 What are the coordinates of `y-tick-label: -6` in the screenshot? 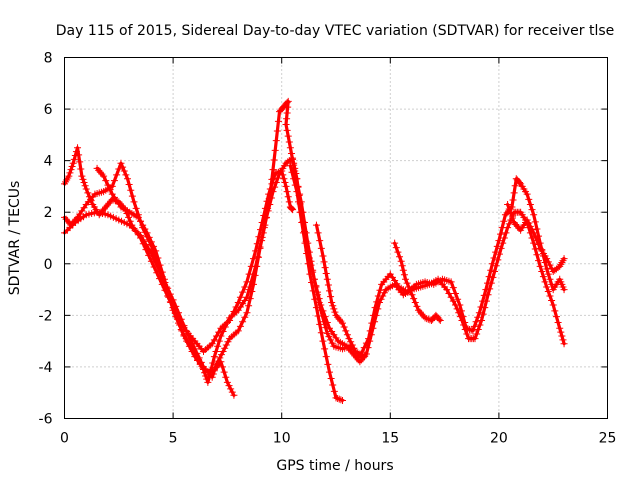 It's located at (46, 420).